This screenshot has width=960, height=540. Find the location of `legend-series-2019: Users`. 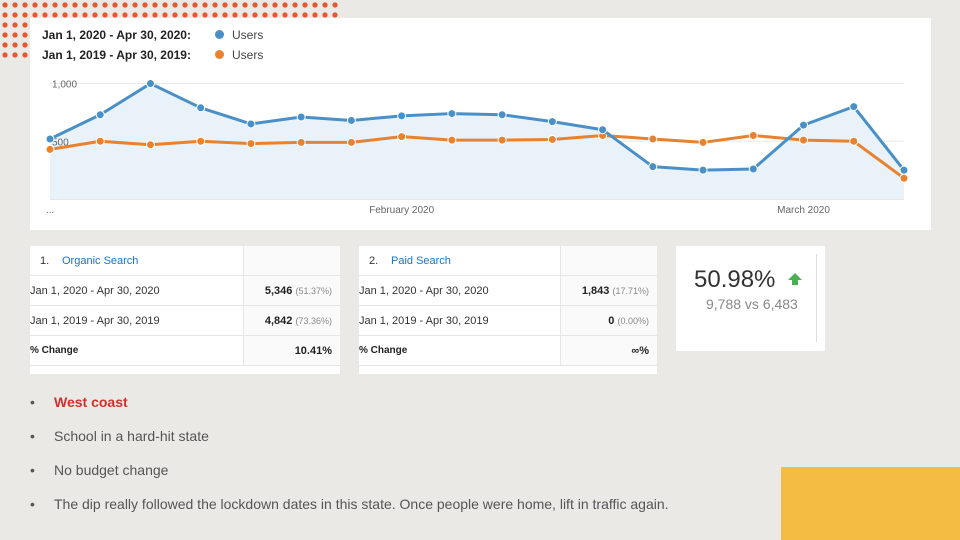

legend-series-2019: Users is located at coordinates (248, 55).